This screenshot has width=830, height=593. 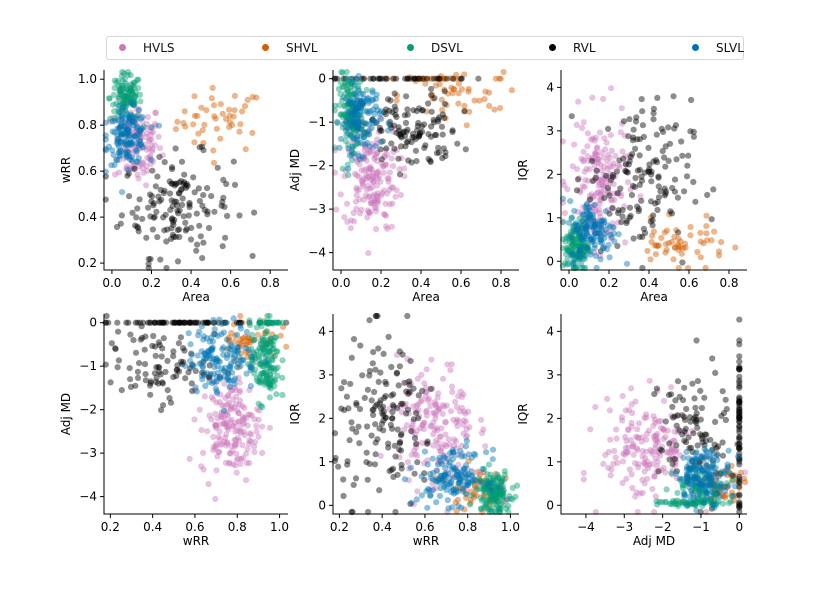 What do you see at coordinates (550, 174) in the screenshot?
I see `y-tick-label: 2` at bounding box center [550, 174].